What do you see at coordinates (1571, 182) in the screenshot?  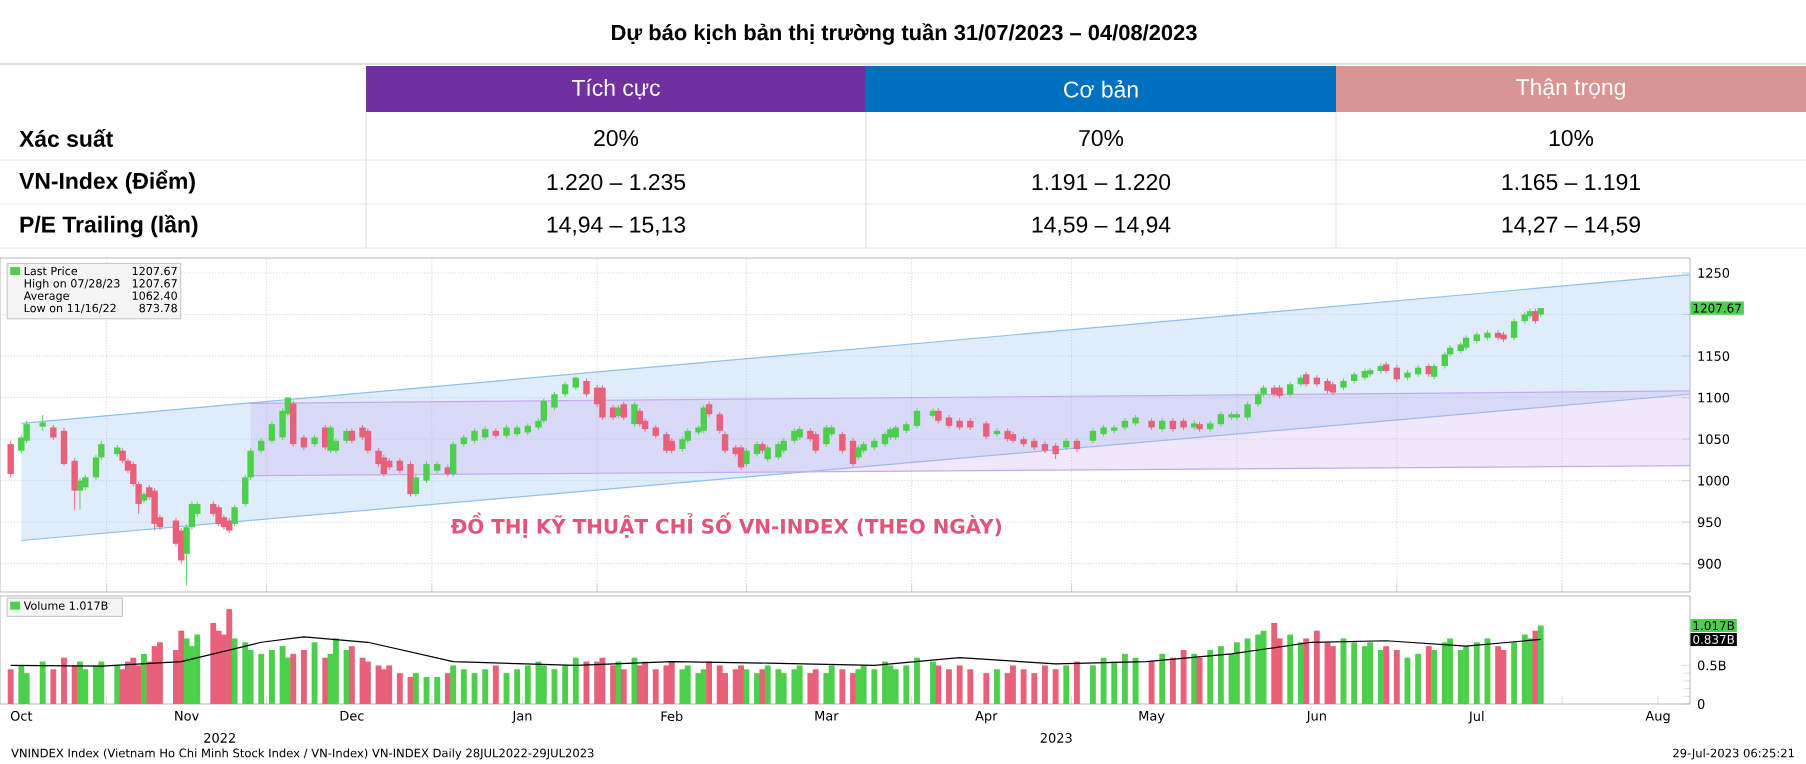 I see `text: 1.165 – 1.191` at bounding box center [1571, 182].